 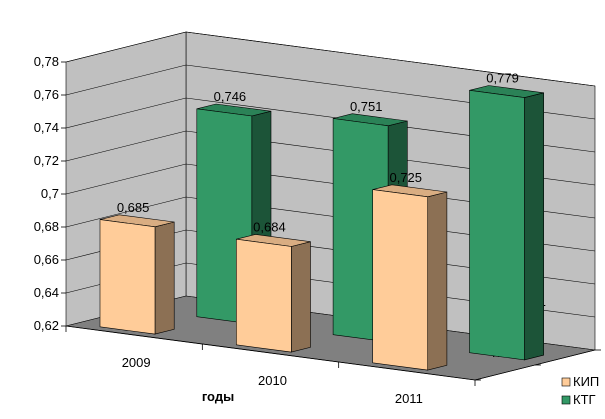 I want to click on bar-kip-2009, so click(x=137, y=274).